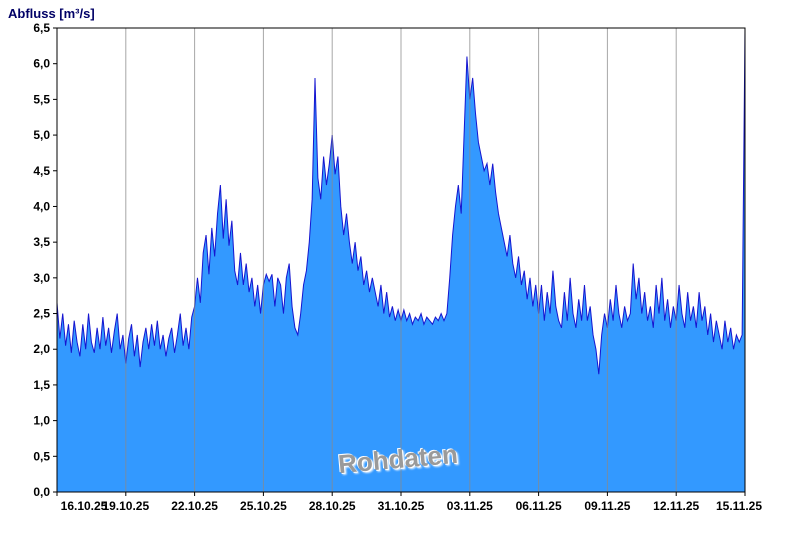 The width and height of the screenshot is (800, 550). Describe the element at coordinates (41, 456) in the screenshot. I see `y-axis-label: 0,5` at that location.